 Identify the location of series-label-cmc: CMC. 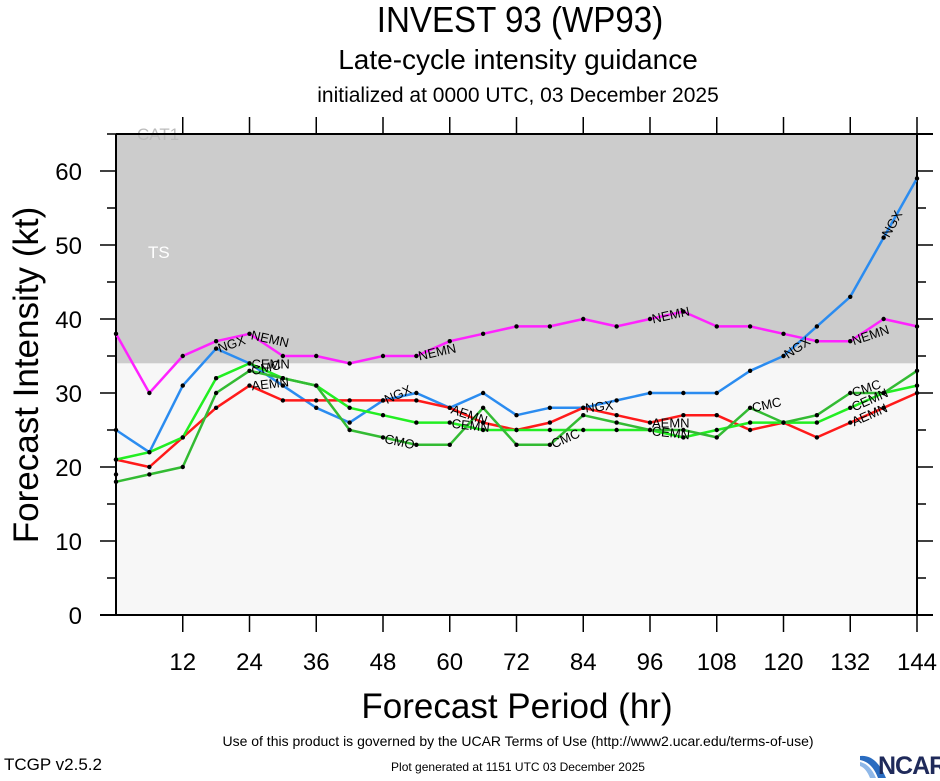
(266, 367).